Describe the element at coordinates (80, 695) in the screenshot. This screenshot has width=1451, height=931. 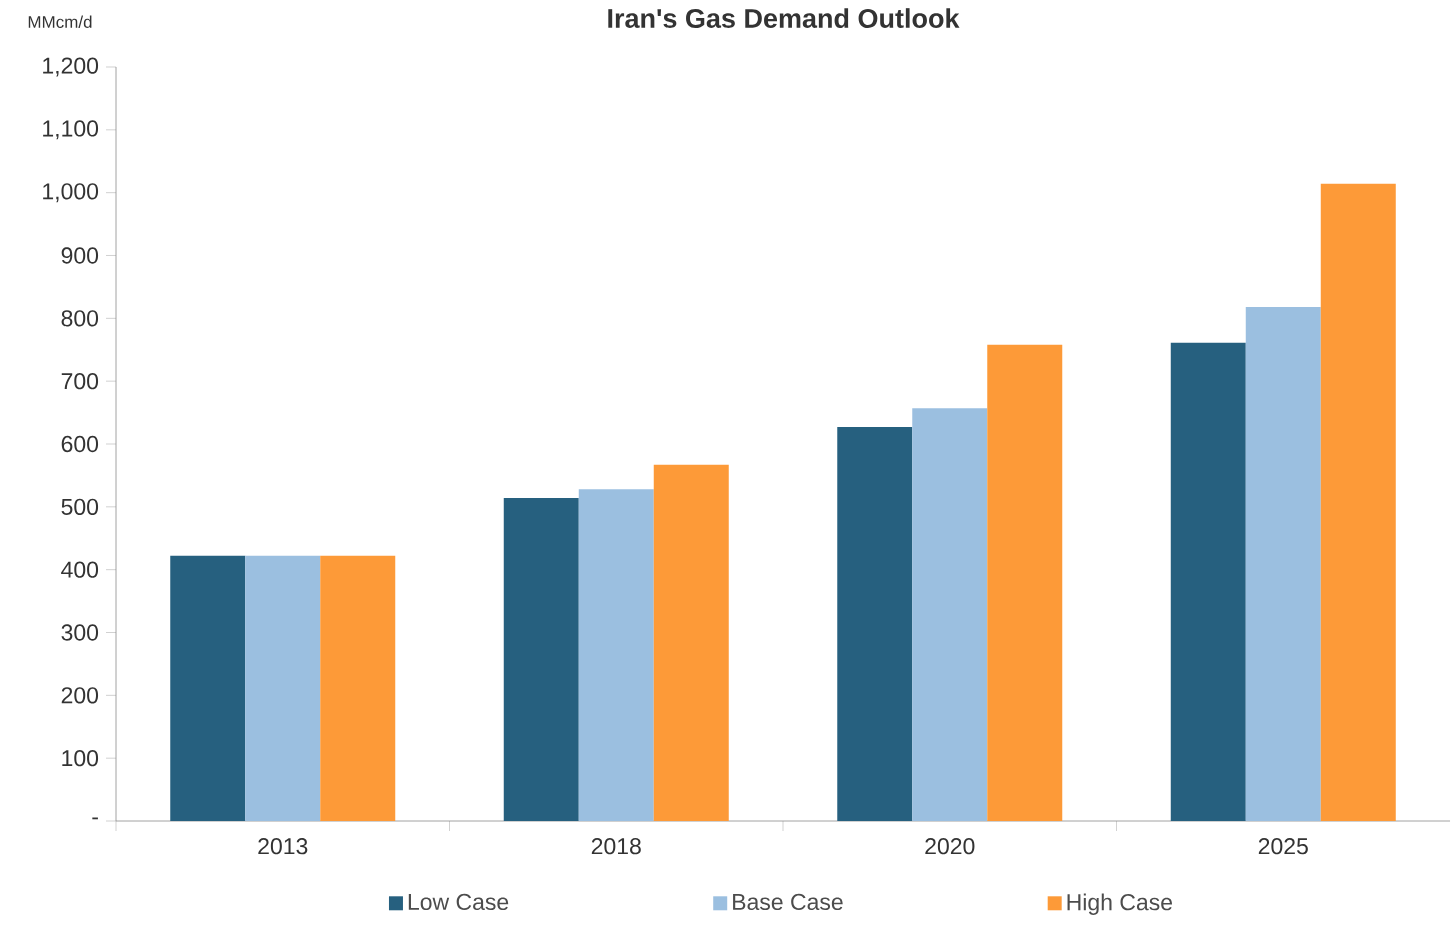
I see `y-tick-label: 200` at that location.